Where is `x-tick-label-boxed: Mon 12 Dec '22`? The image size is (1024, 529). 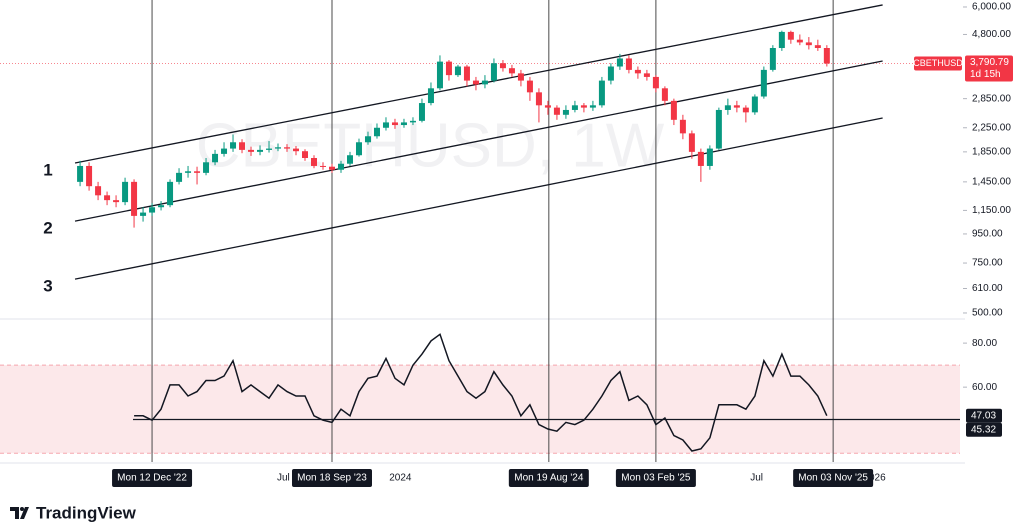 x-tick-label-boxed: Mon 12 Dec '22 is located at coordinates (152, 478).